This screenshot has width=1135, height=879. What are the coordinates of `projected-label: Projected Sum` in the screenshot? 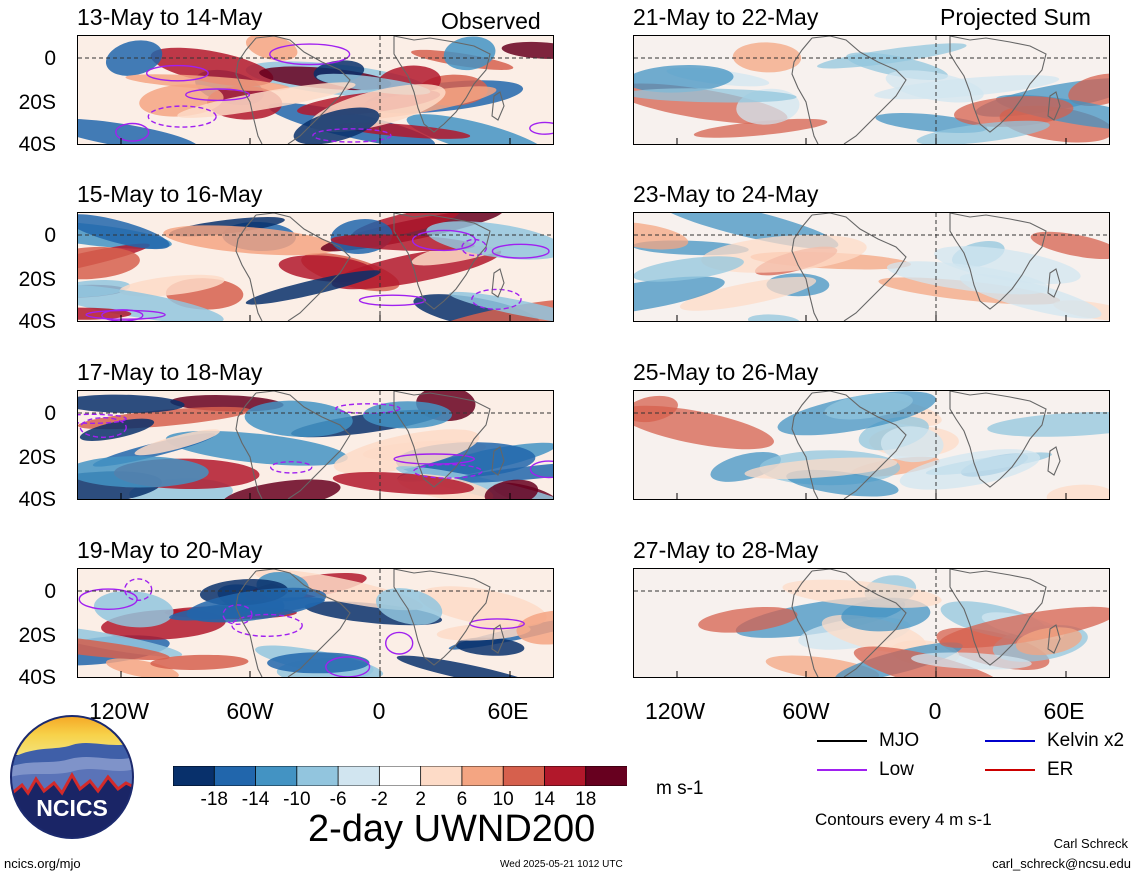 It's located at (1015, 17).